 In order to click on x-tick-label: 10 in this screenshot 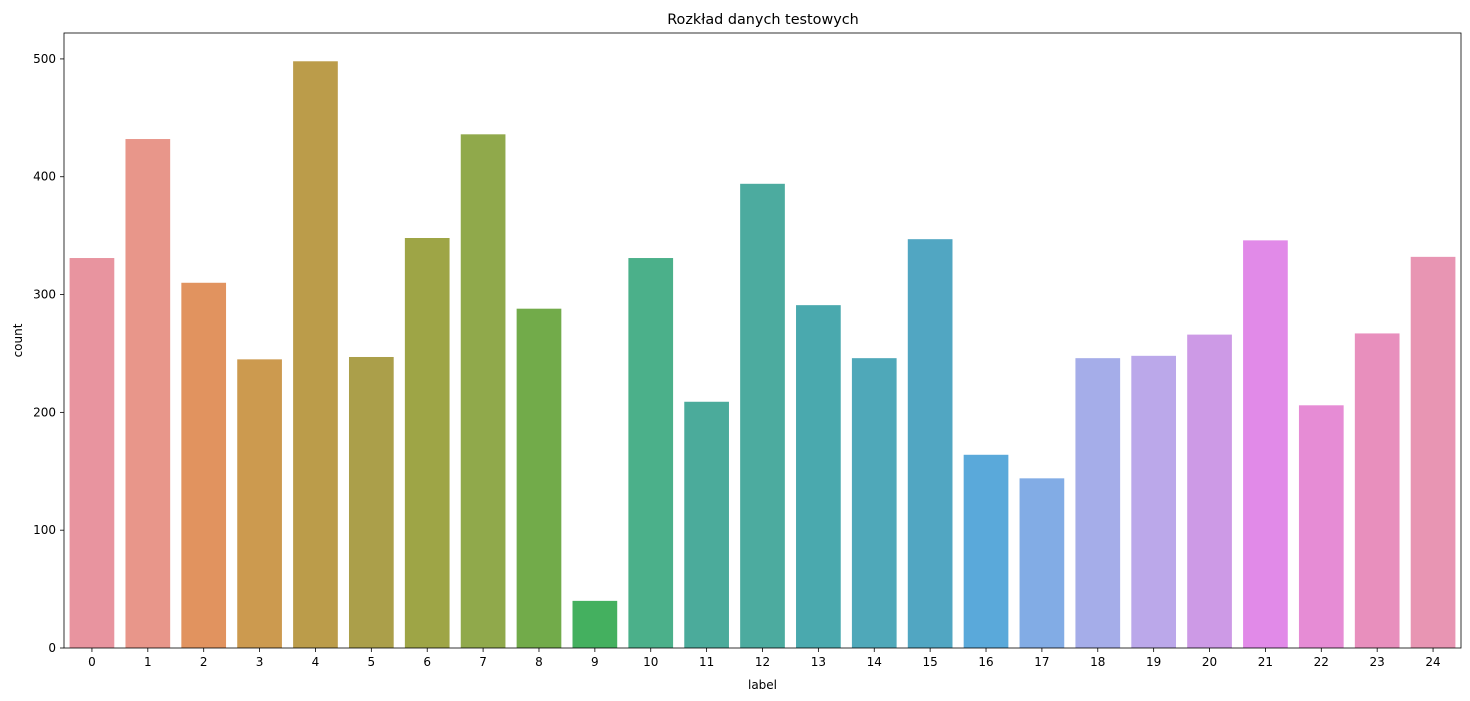, I will do `click(650, 662)`.